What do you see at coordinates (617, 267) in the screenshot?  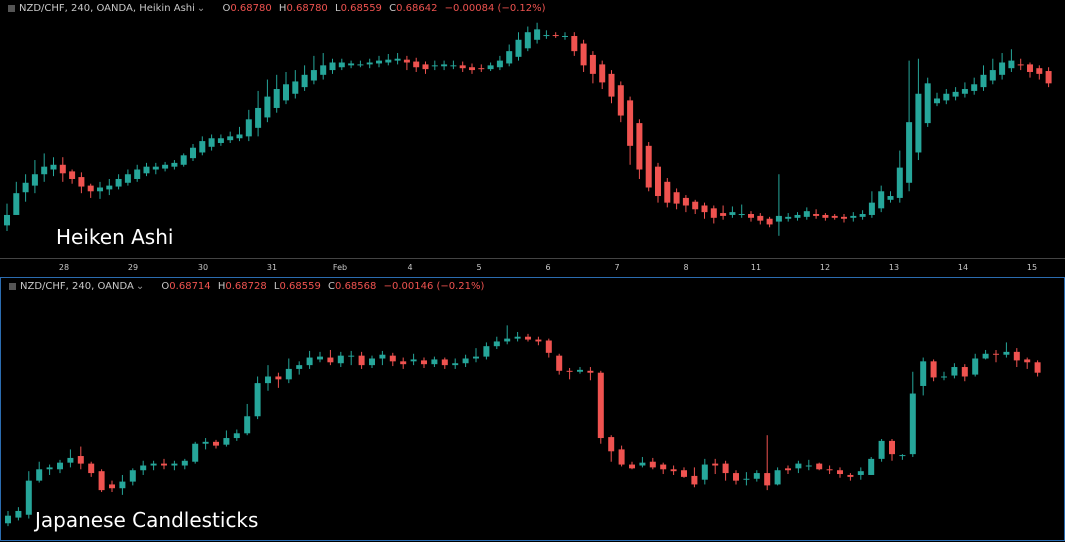 I see `x-tick-label: 7` at bounding box center [617, 267].